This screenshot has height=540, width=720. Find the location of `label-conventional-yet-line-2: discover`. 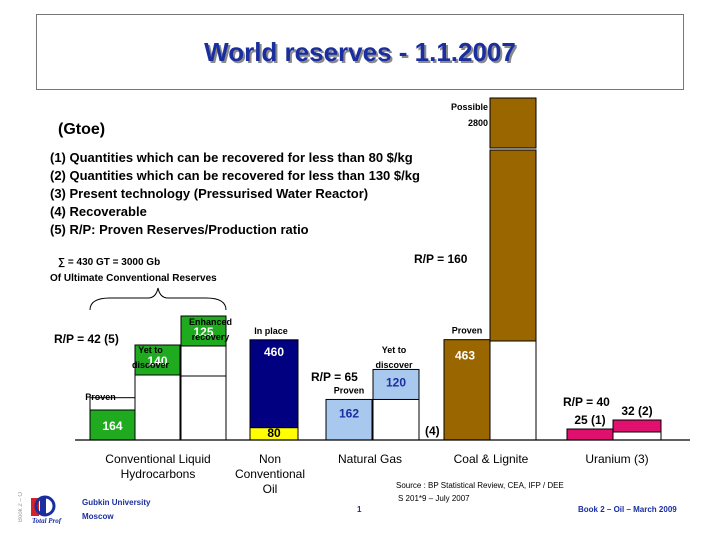

label-conventional-yet-line-2: discover is located at coordinates (151, 365).